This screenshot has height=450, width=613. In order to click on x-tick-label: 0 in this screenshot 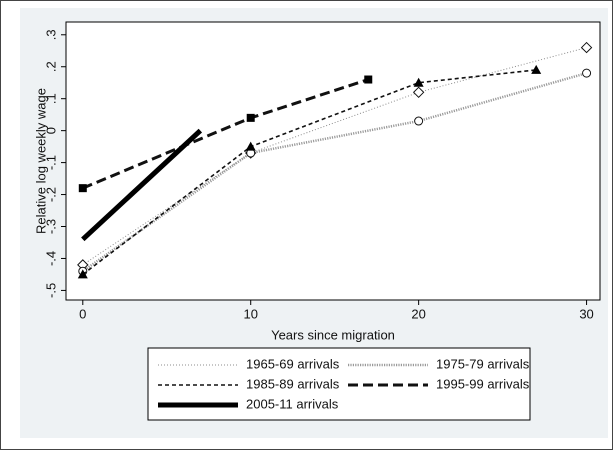, I will do `click(82, 313)`.